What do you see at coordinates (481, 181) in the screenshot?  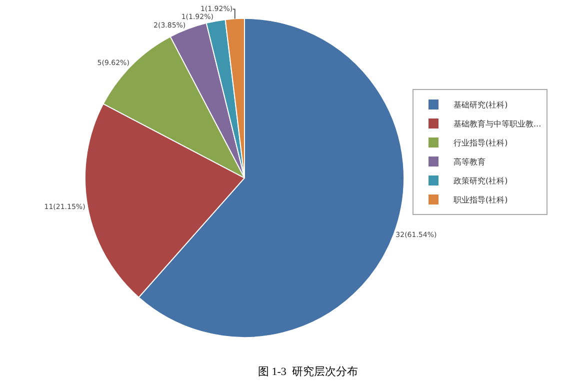 I see `legend-label: 政策研究(社科)` at bounding box center [481, 181].